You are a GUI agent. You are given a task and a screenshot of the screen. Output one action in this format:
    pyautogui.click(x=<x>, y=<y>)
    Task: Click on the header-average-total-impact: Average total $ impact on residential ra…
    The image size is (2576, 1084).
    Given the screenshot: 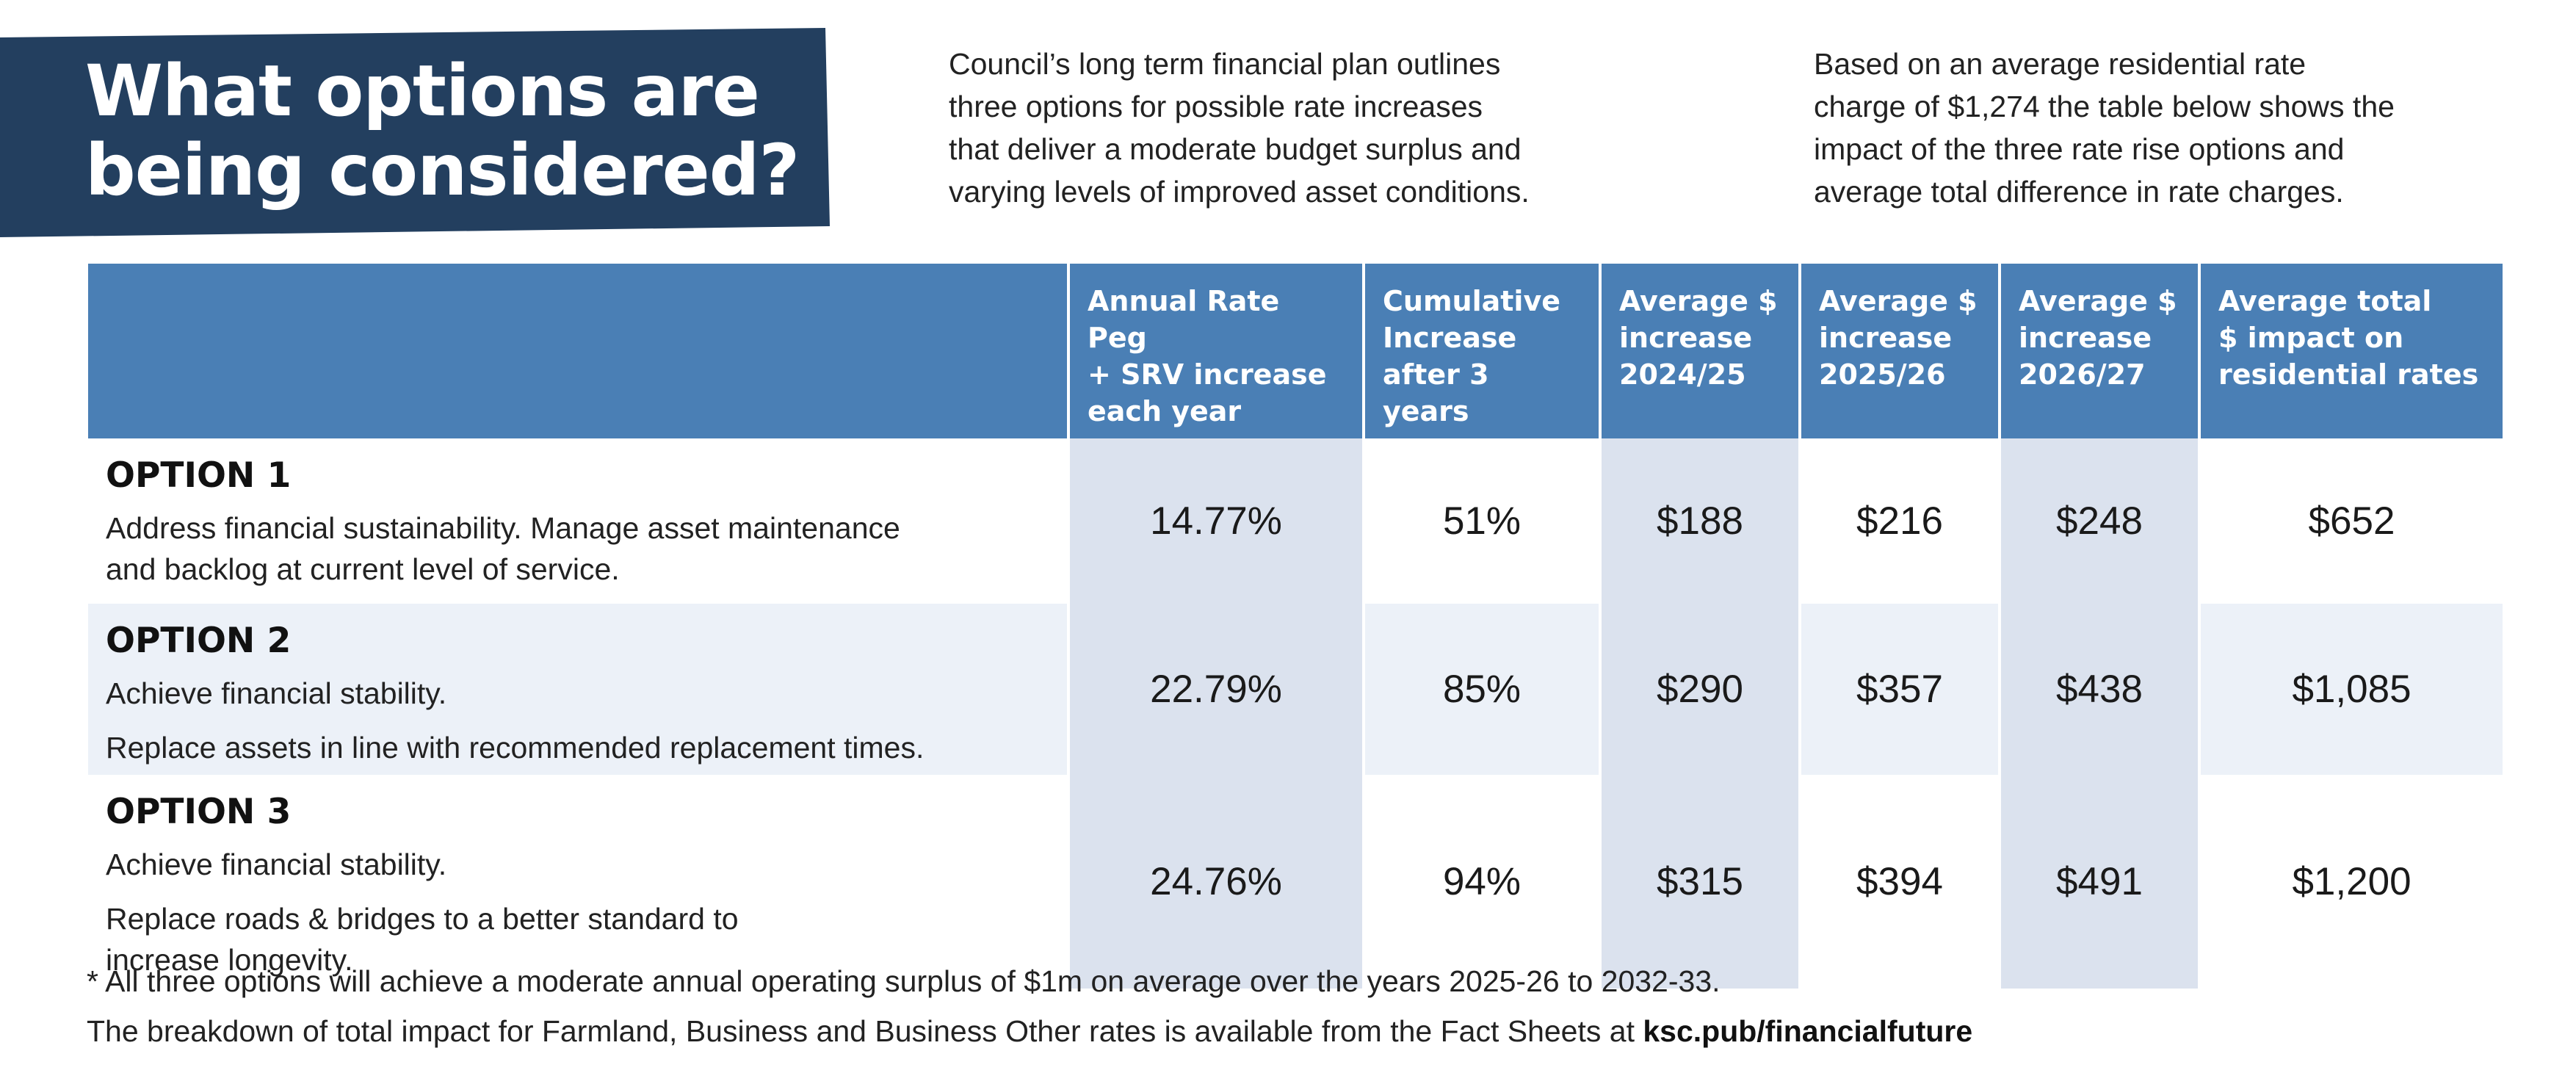 What is the action you would take?
    pyautogui.click(x=2350, y=351)
    